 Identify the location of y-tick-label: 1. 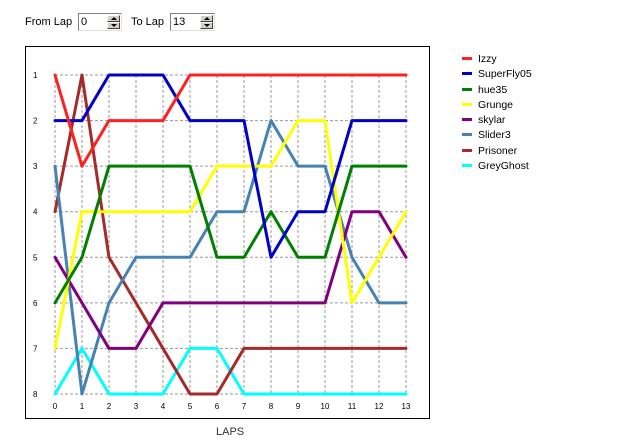
(35, 75).